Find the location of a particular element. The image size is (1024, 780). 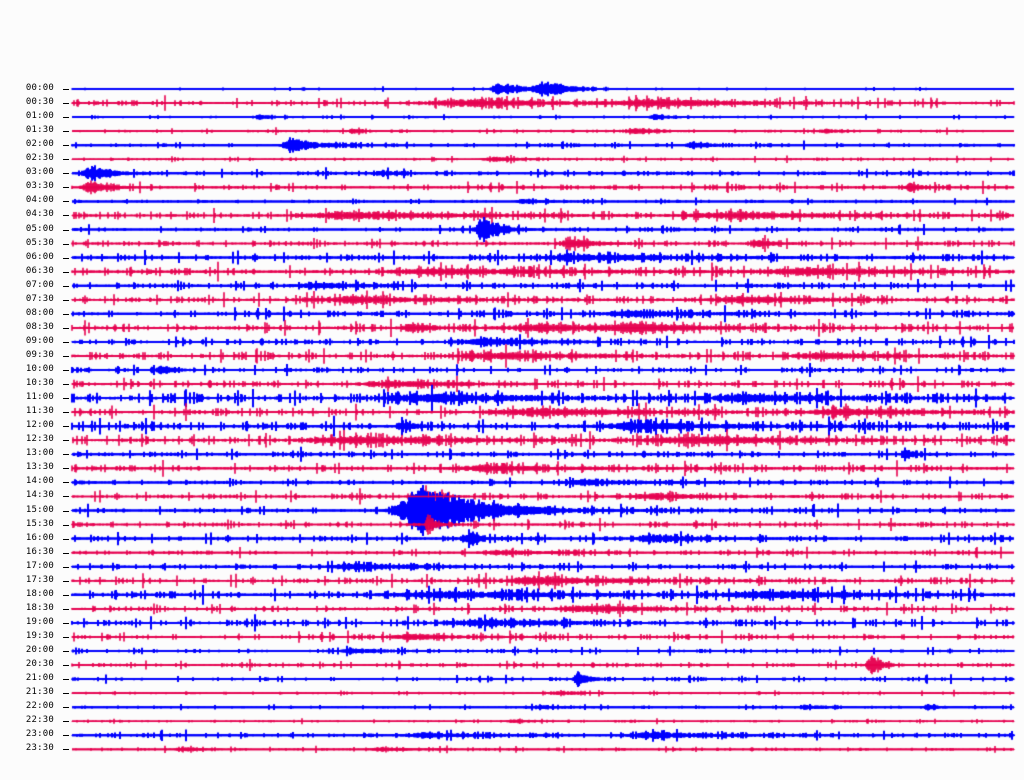

time-label: 11:00 is located at coordinates (39, 397).